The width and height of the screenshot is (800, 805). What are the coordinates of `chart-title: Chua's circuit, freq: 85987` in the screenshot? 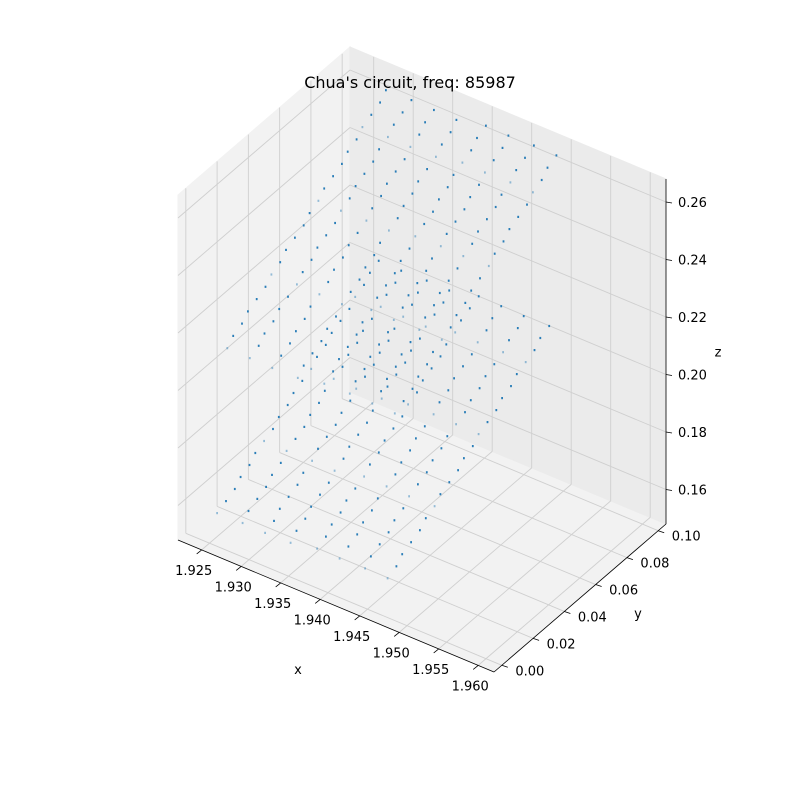 It's located at (410, 82).